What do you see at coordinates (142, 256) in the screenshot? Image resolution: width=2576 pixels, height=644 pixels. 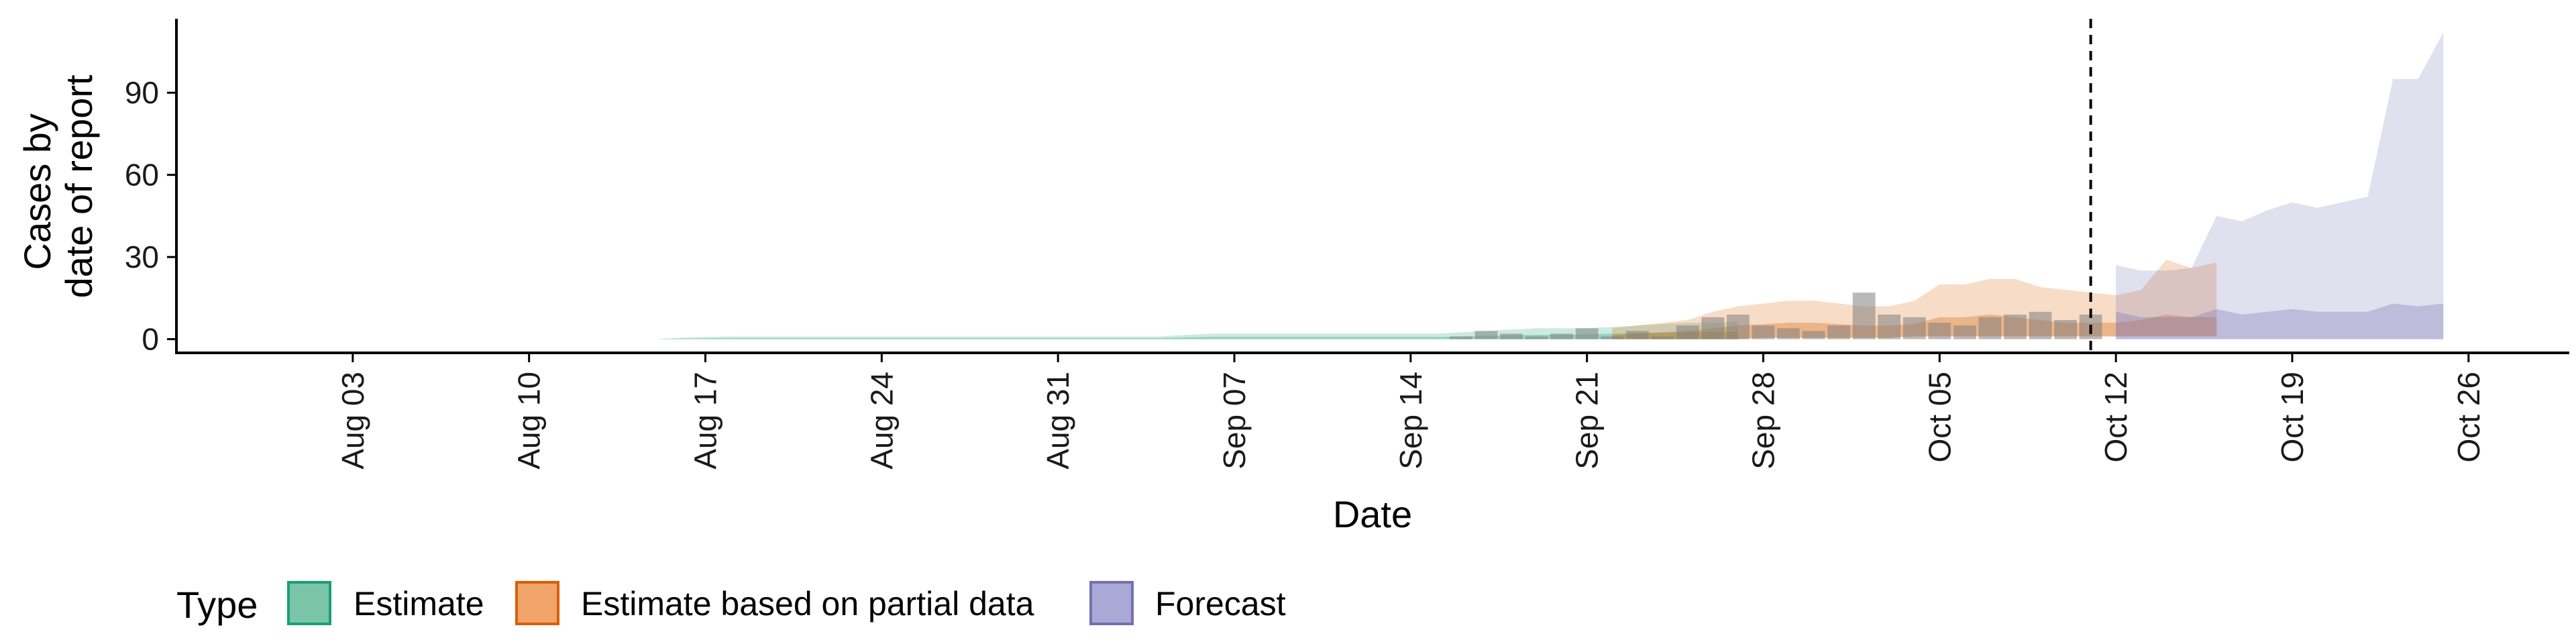 I see `y-tick-label: 30` at bounding box center [142, 256].